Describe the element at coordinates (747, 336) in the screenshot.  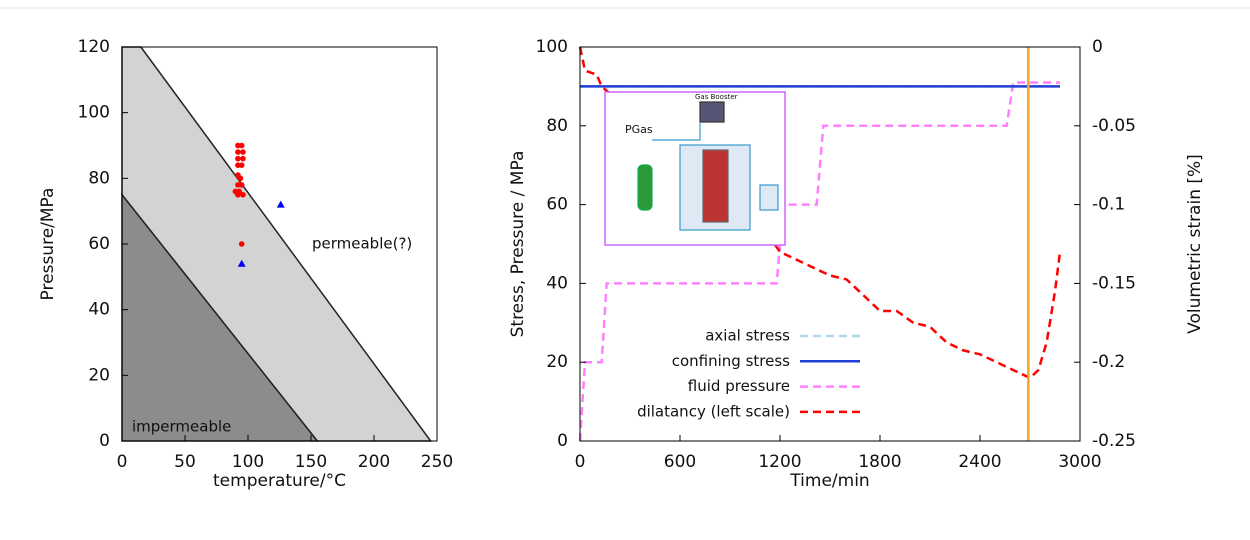
I see `legend-label: axial stress` at that location.